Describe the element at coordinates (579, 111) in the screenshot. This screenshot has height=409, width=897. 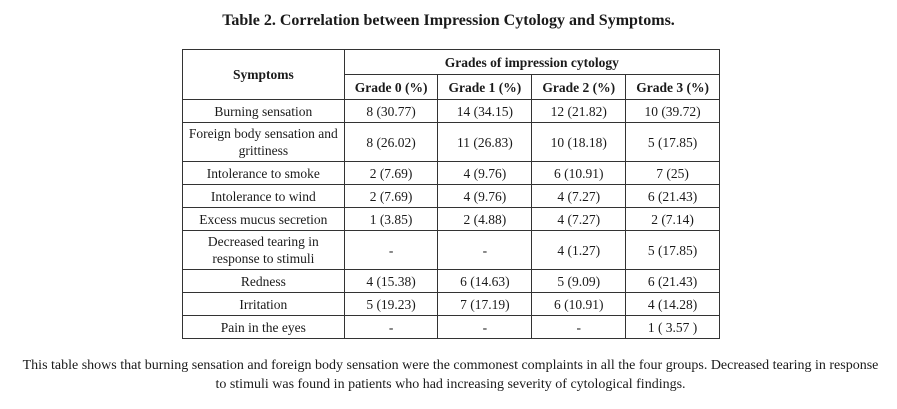
I see `value-cell: 12 (21.82)` at that location.